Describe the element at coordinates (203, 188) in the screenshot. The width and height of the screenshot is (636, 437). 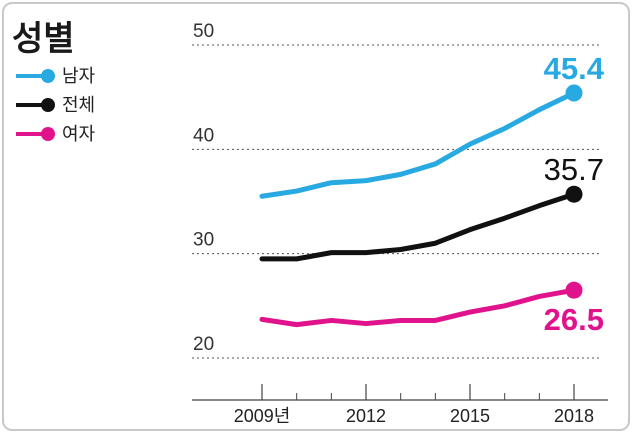
I see `y-axis-ticks: 50 40 30 20` at that location.